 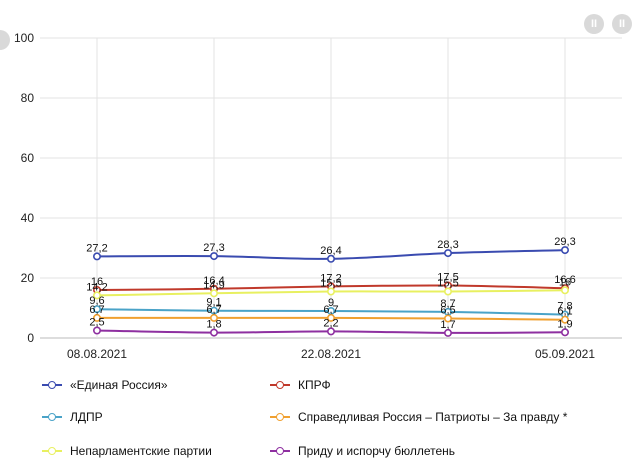 I want to click on data-label: 26,4, so click(x=330, y=251).